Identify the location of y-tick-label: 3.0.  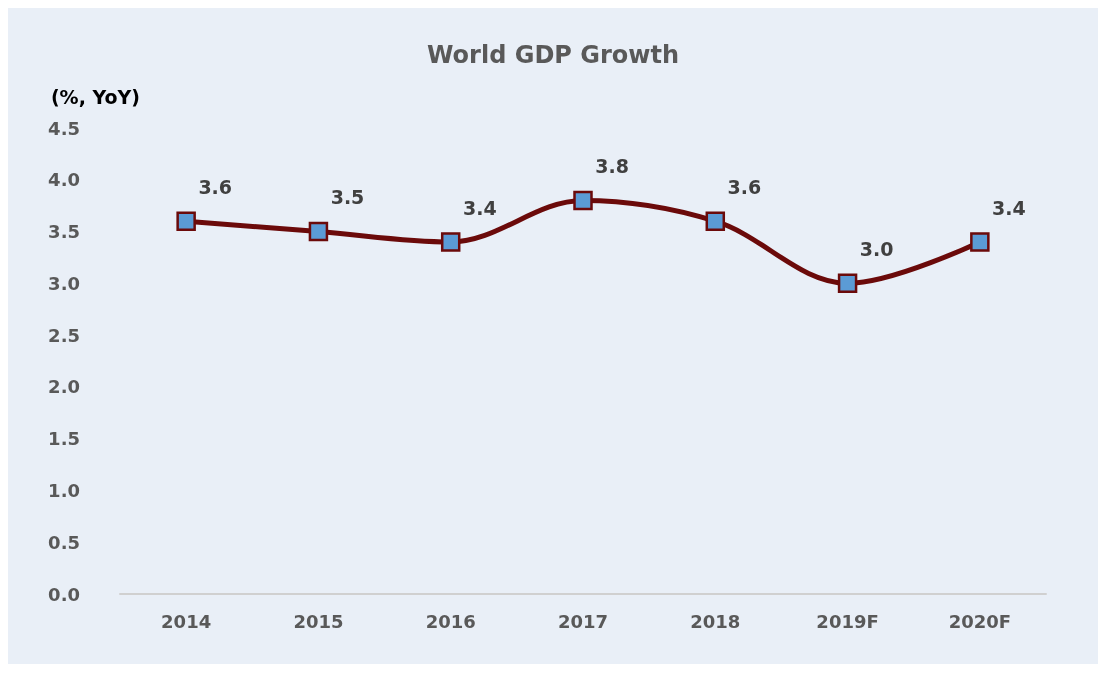
(64, 283).